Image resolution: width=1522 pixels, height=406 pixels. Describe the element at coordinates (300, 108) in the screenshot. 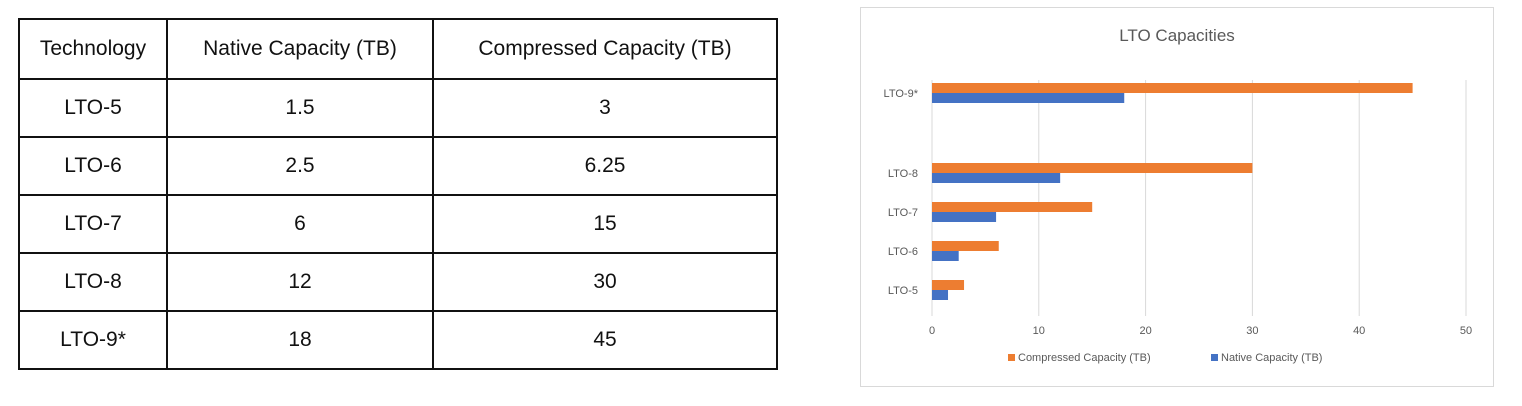

I see `cell-native: 1.5` at that location.